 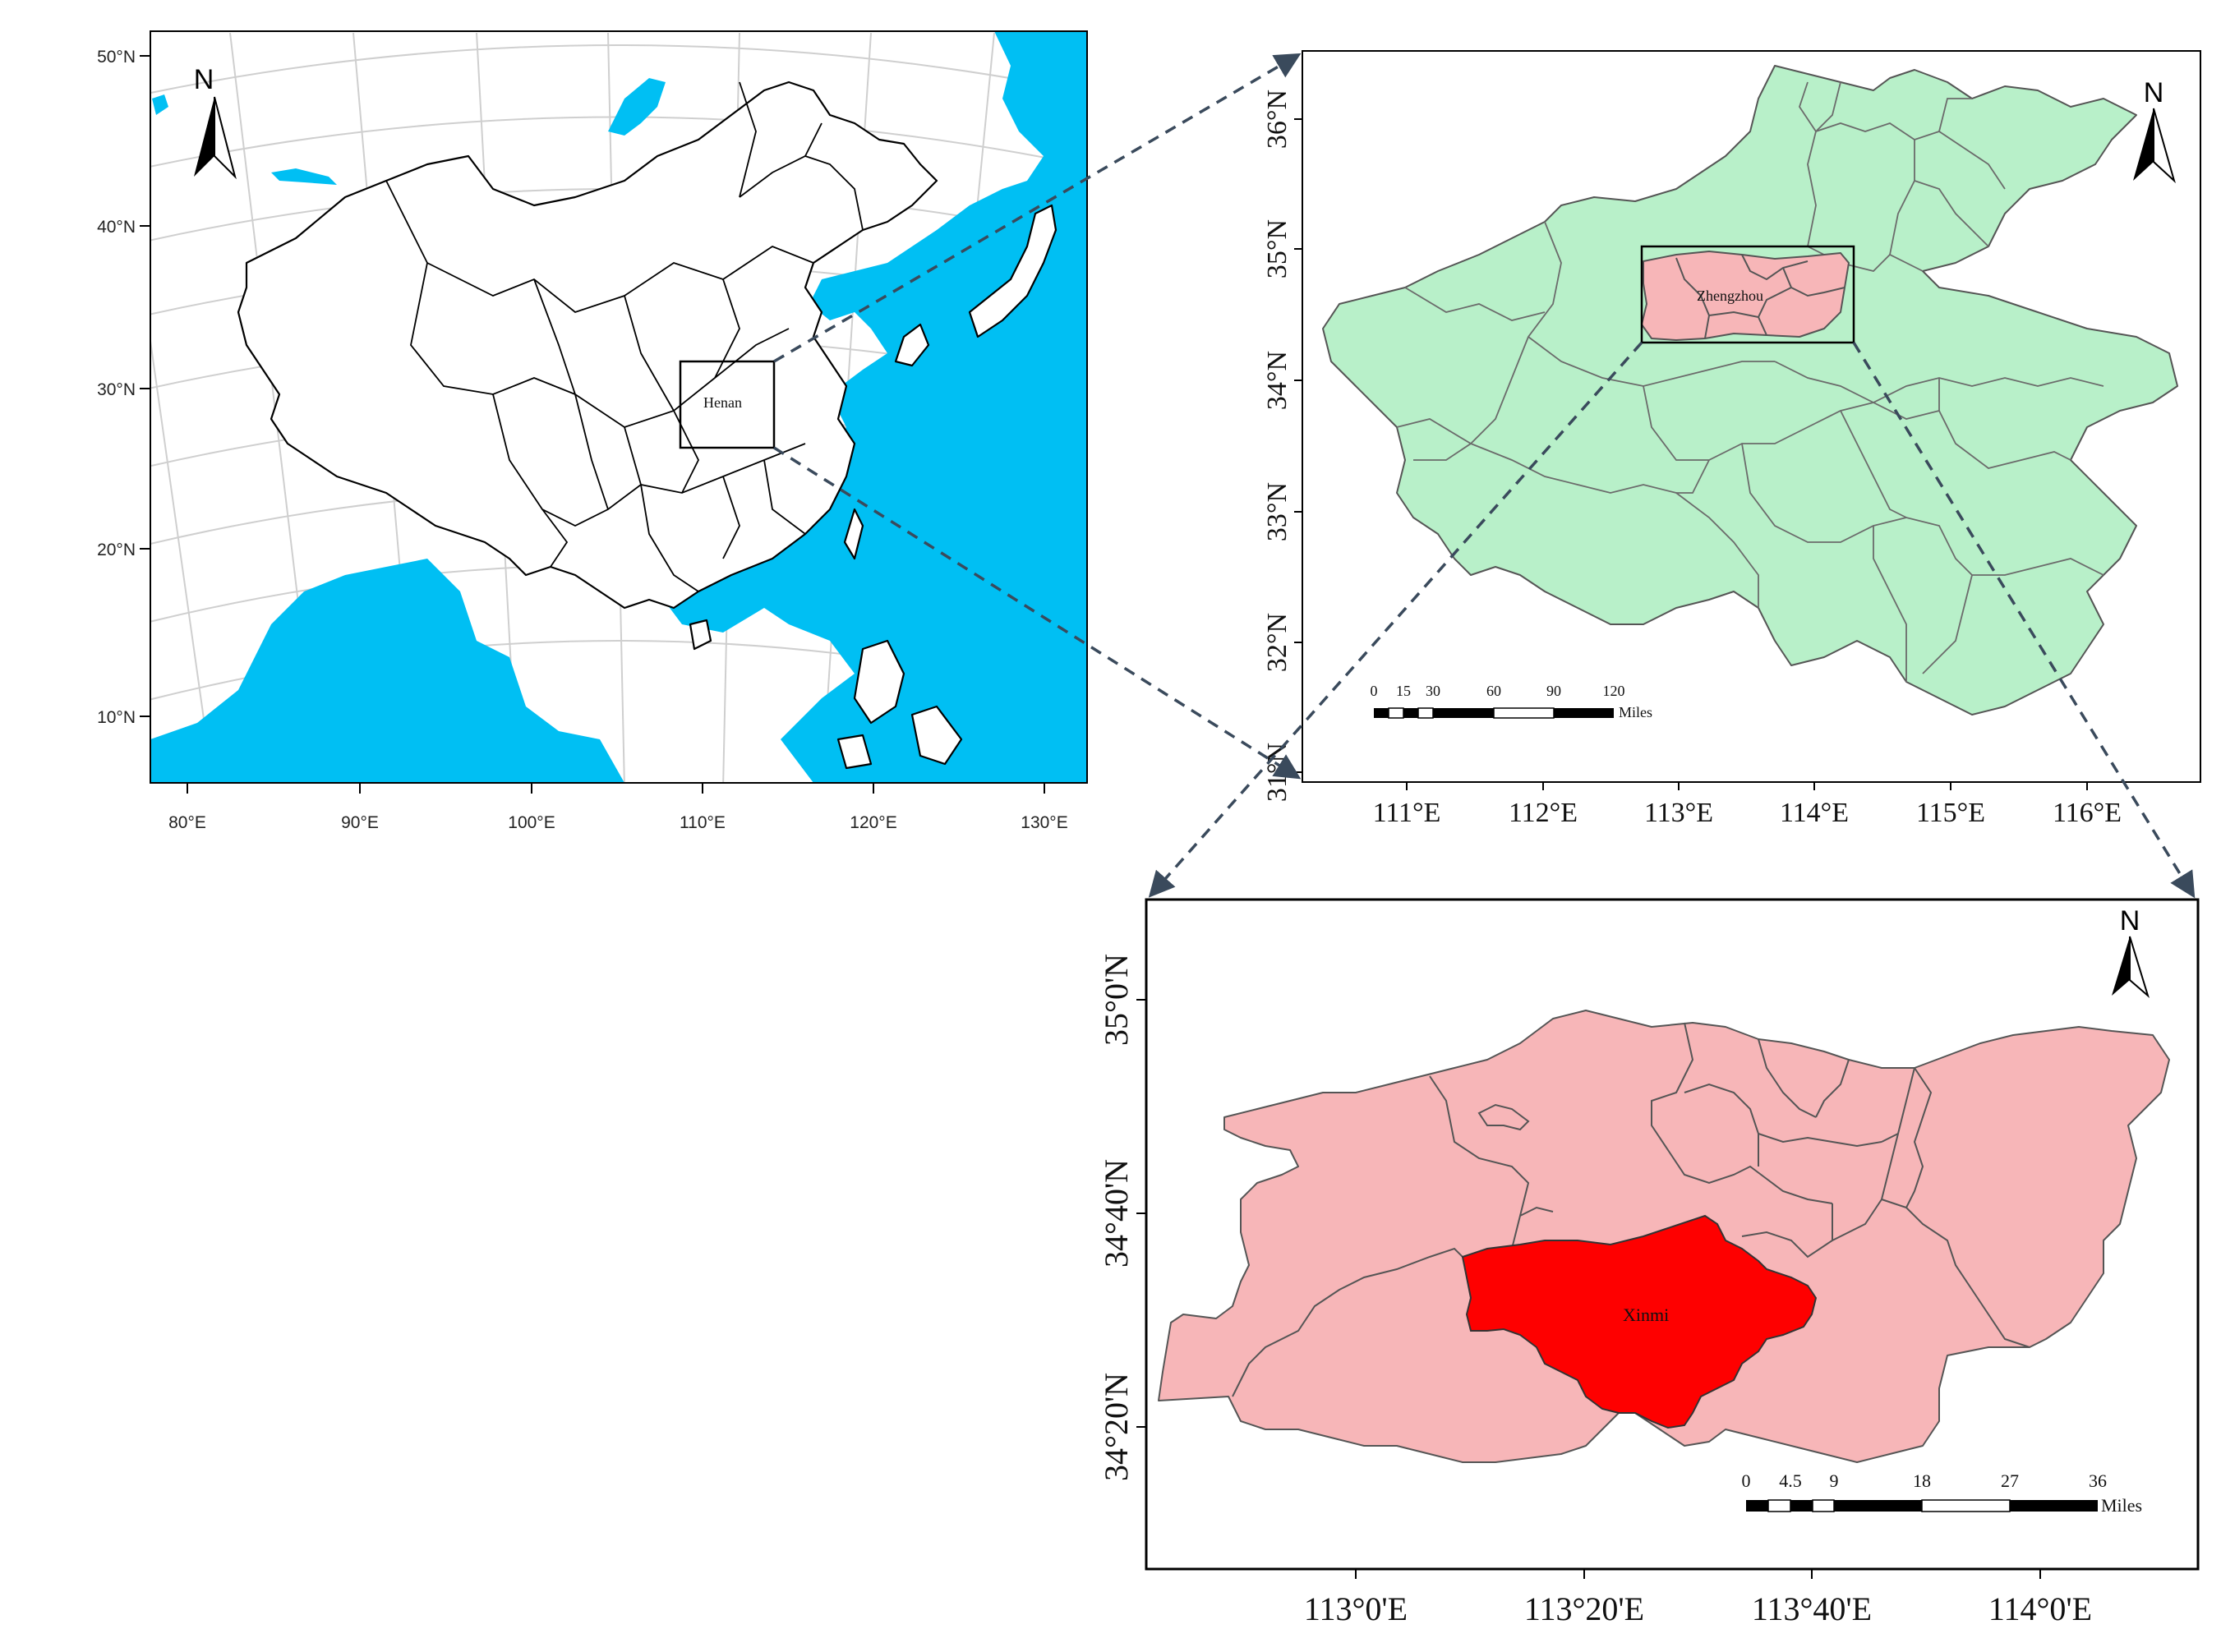 I want to click on henan-scale-tick: 0, so click(x=1374, y=691).